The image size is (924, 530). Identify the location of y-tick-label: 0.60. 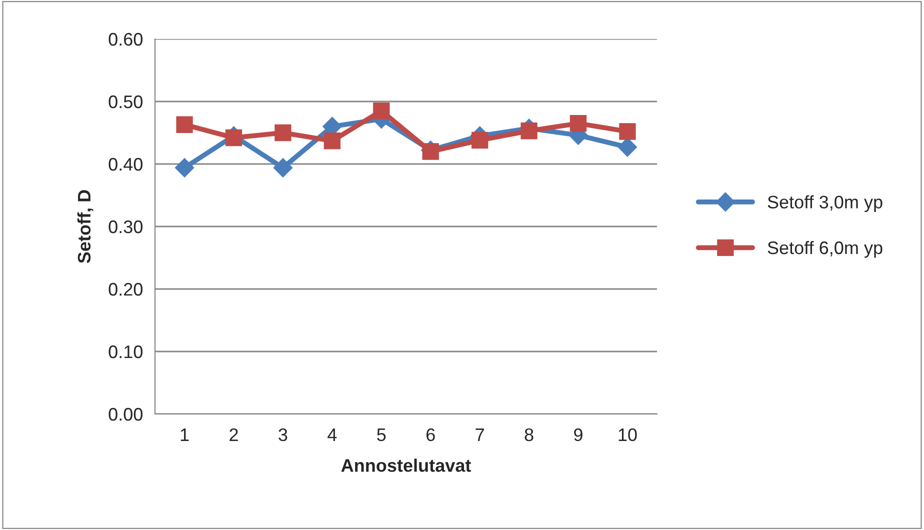
(125, 39).